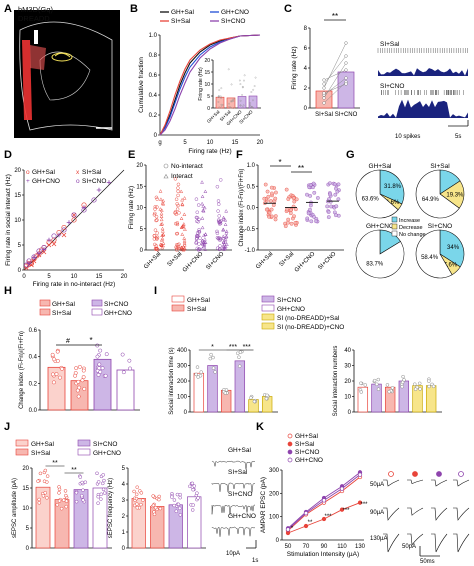 This screenshot has width=474, height=566. Describe the element at coordinates (324, 547) in the screenshot. I see `panel-k-xtick-label: 90` at that location.